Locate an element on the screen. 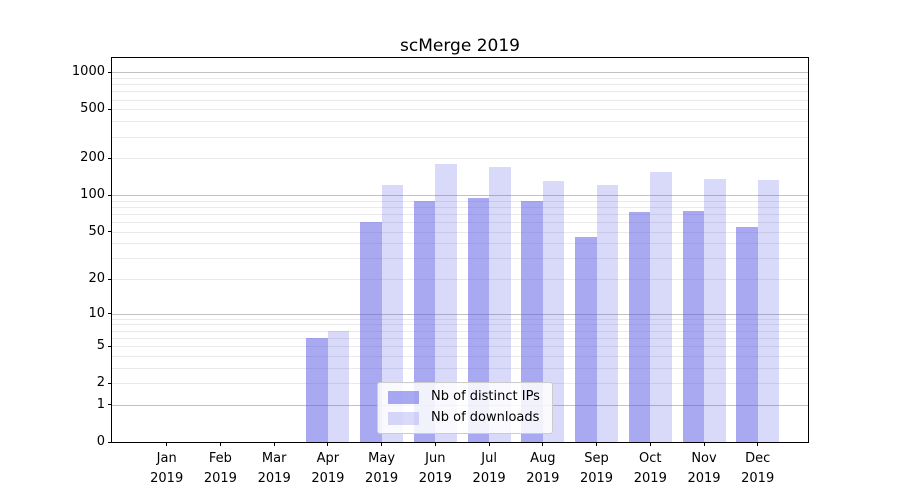 Image resolution: width=900 pixels, height=500 pixels. x-tick-label-month: May is located at coordinates (382, 458).